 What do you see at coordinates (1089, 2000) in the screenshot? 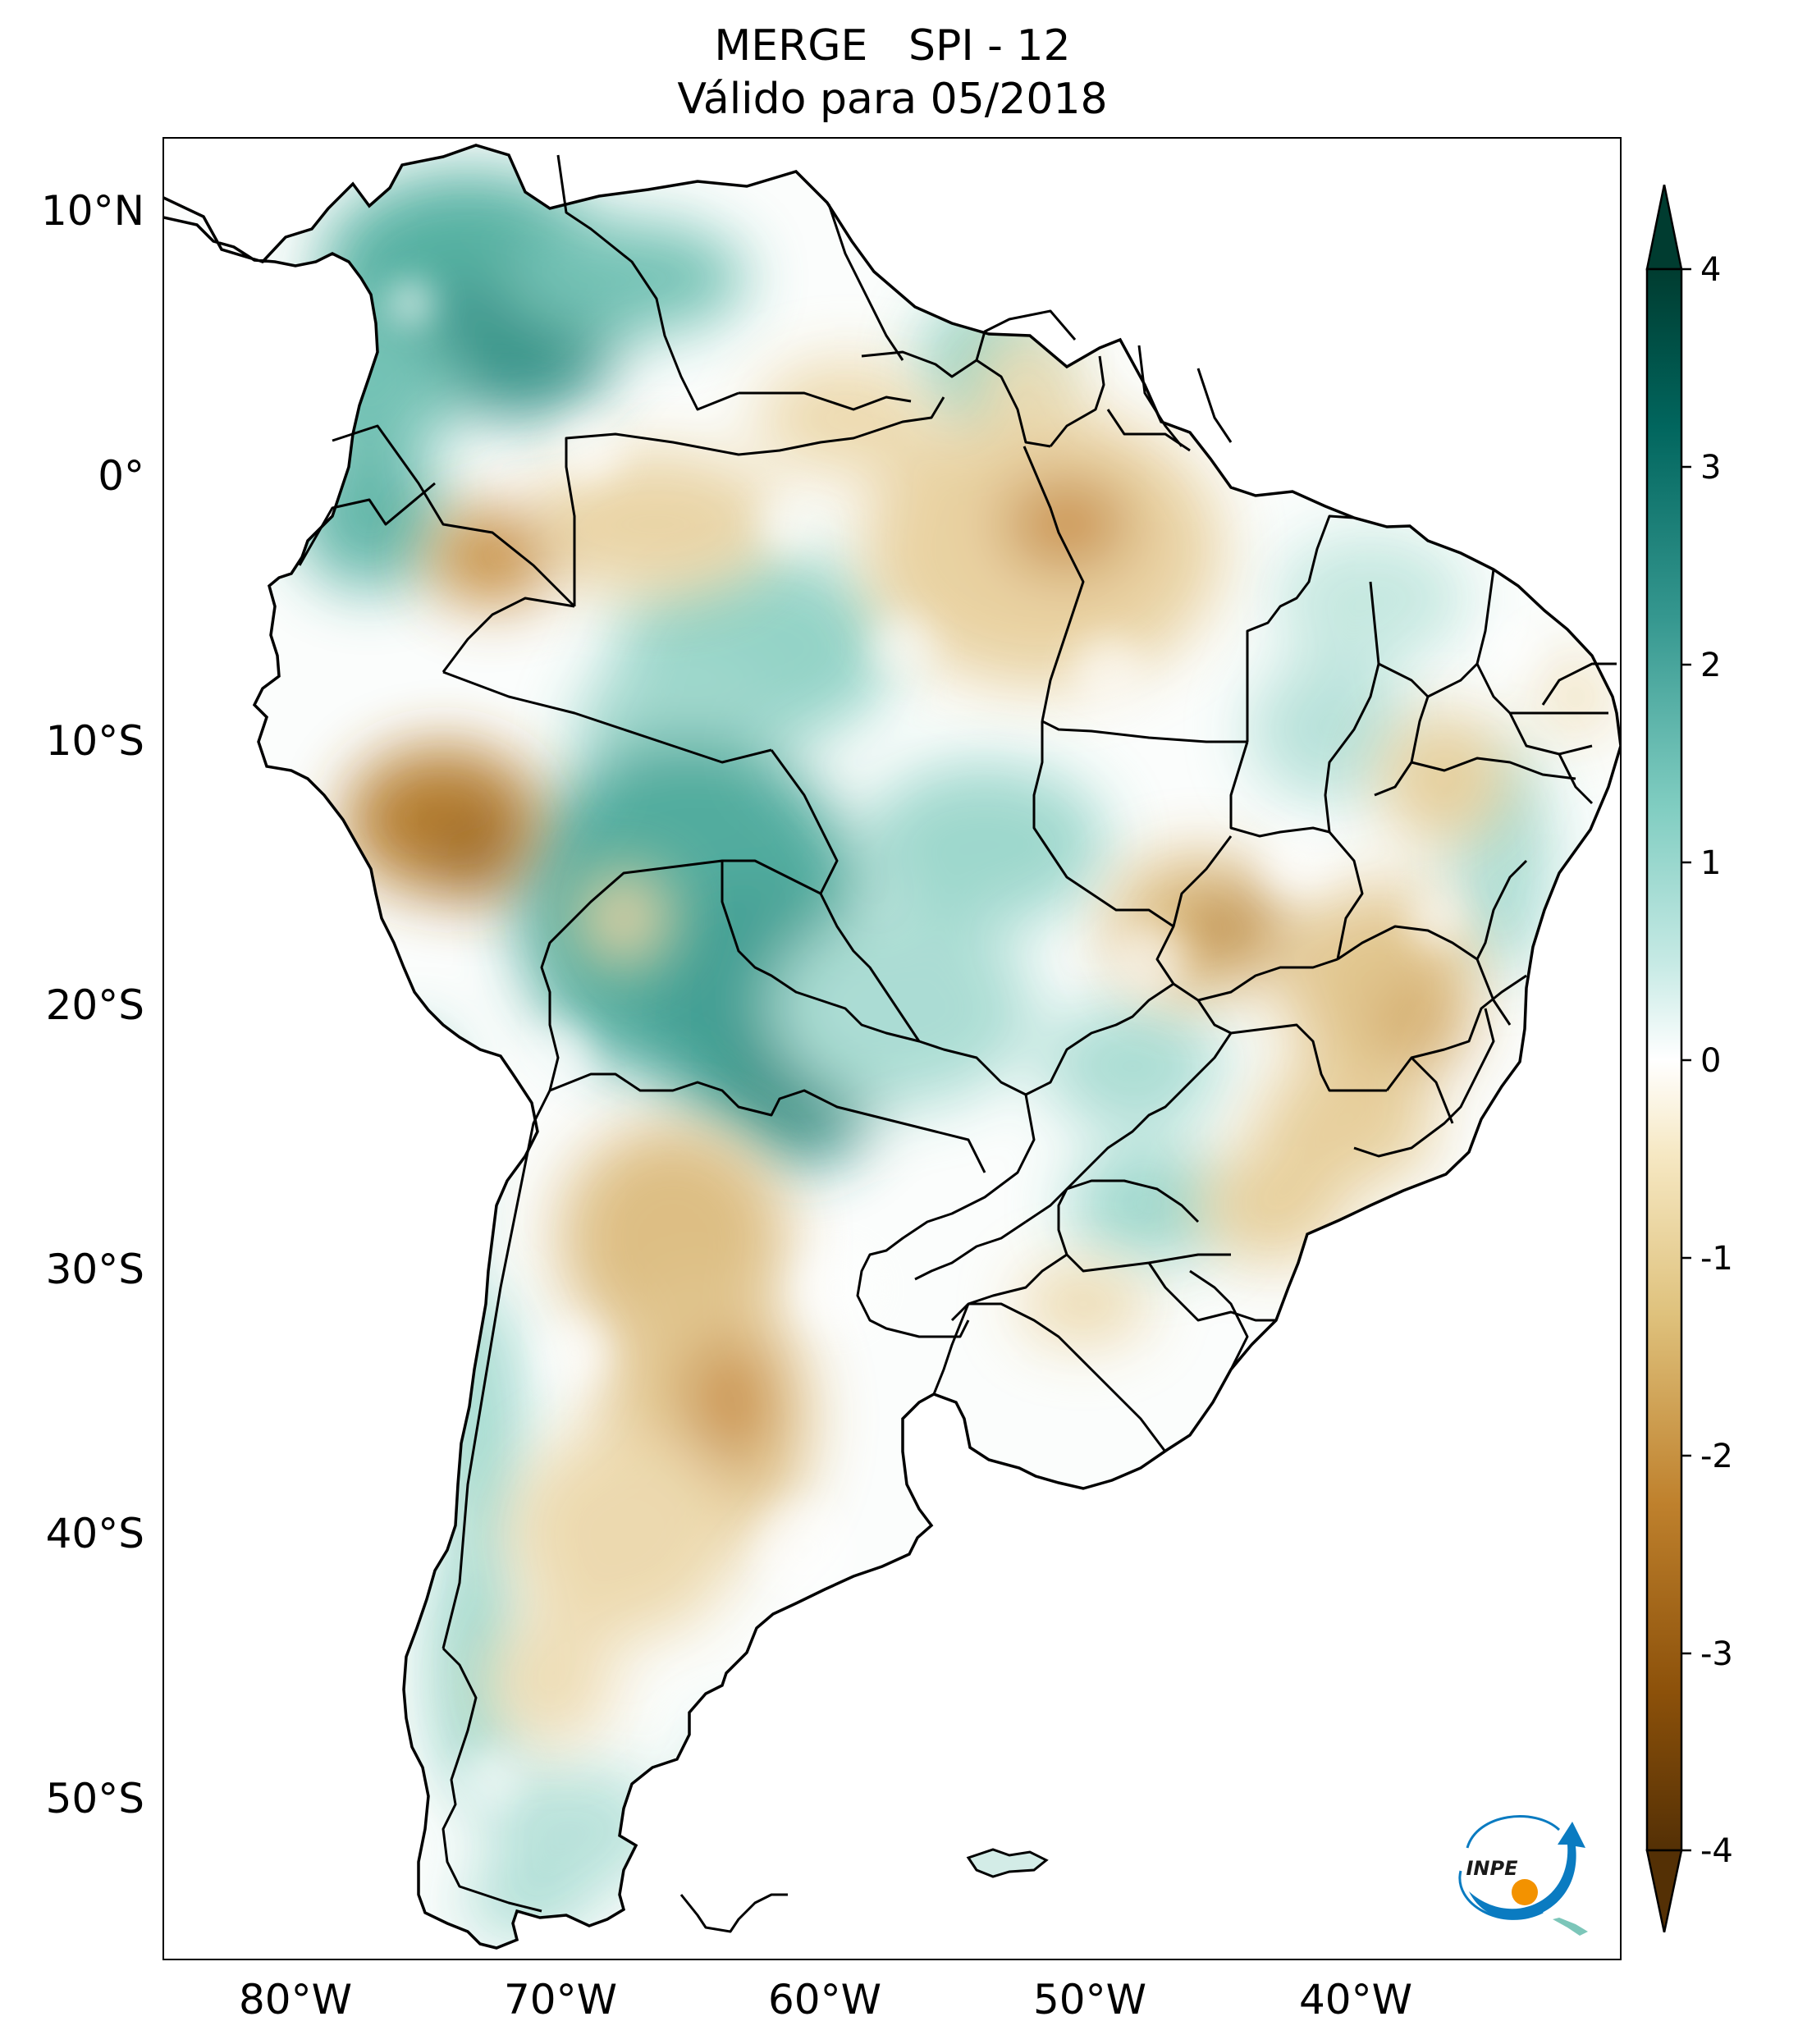
I see `lon-label-50w: 50°W` at bounding box center [1089, 2000].